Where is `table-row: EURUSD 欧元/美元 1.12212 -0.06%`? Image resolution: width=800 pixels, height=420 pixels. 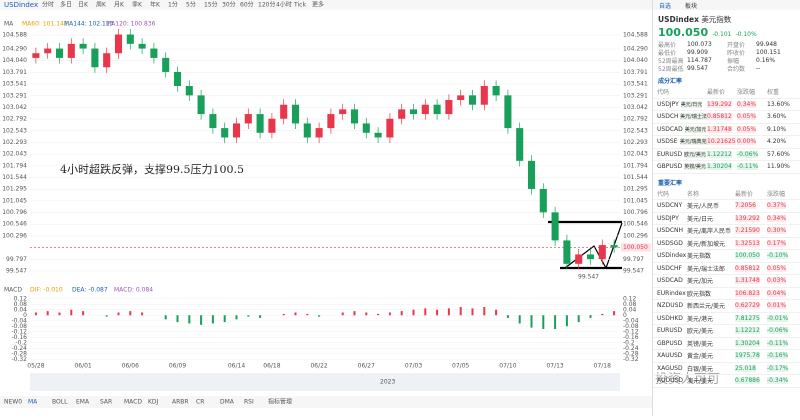
table-row: EURUSD 欧元/美元 1.12212 -0.06% is located at coordinates (726, 331).